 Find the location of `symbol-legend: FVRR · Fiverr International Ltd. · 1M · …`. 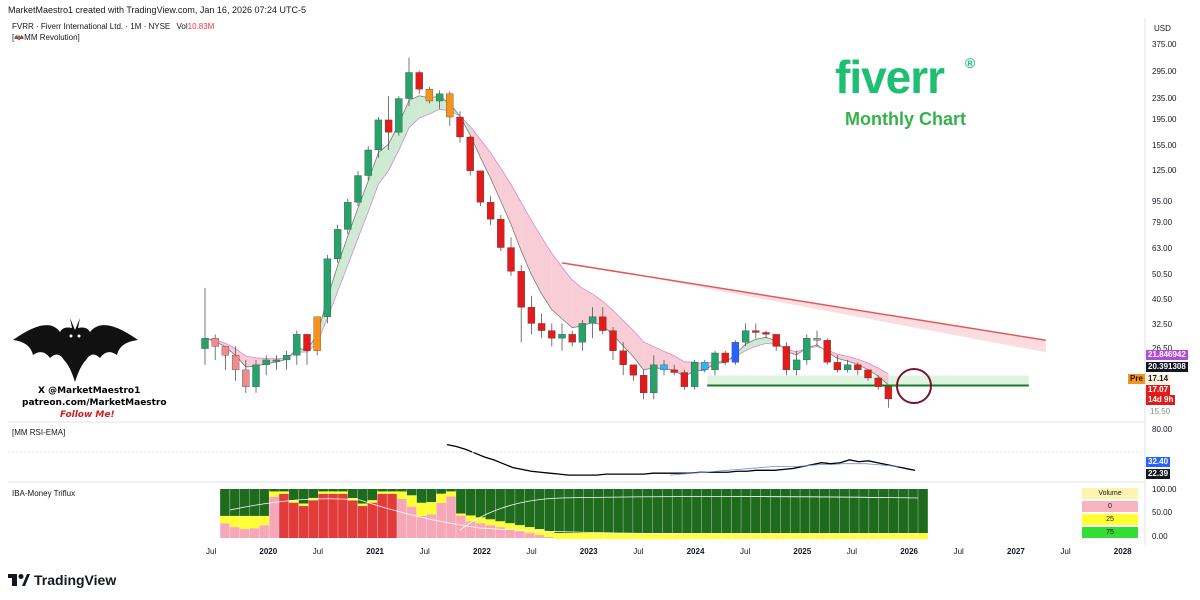

symbol-legend: FVRR · Fiverr International Ltd. · 1M · … is located at coordinates (113, 26).